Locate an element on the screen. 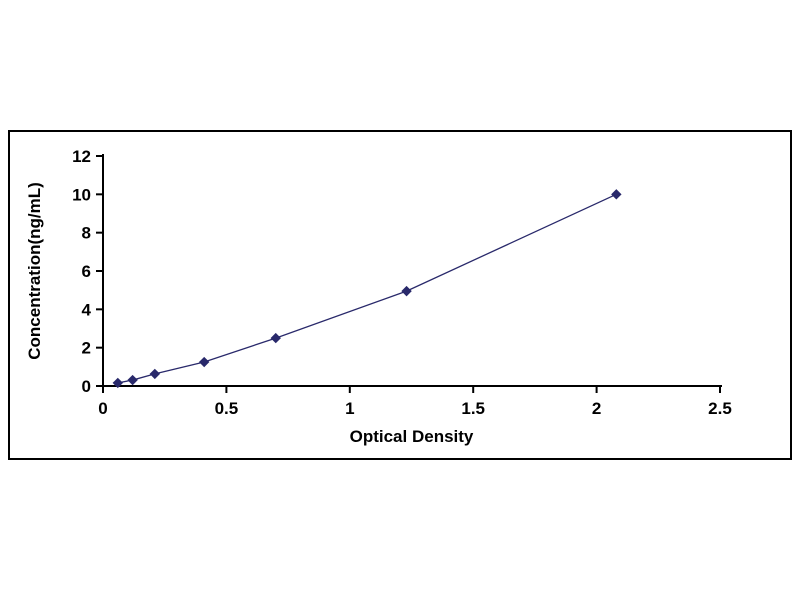 Image resolution: width=800 pixels, height=600 pixels. y-tick-label: 12 is located at coordinates (81, 156).